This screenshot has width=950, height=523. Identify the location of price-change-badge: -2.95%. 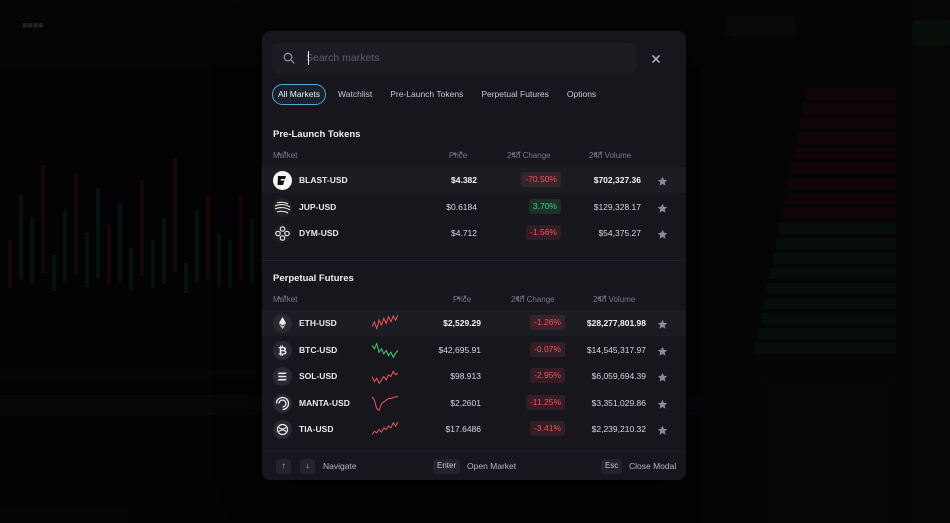
(547, 375).